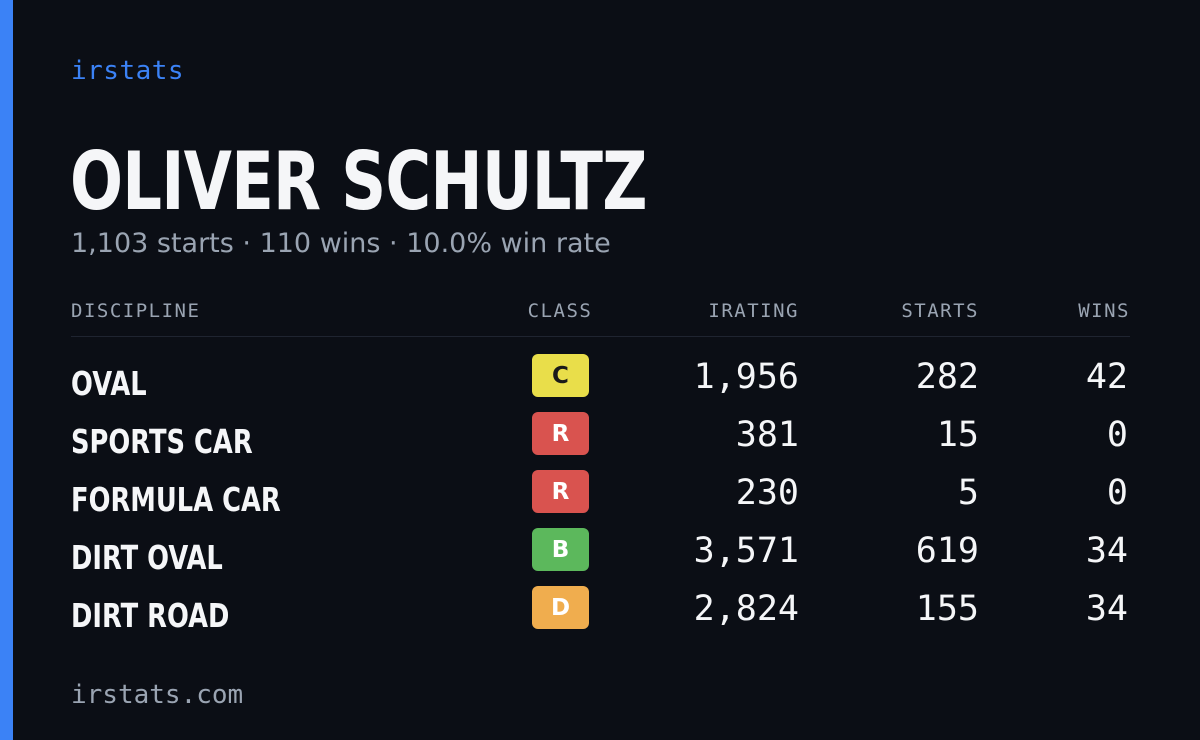  What do you see at coordinates (746, 377) in the screenshot?
I see `irating-value: 1,956` at bounding box center [746, 377].